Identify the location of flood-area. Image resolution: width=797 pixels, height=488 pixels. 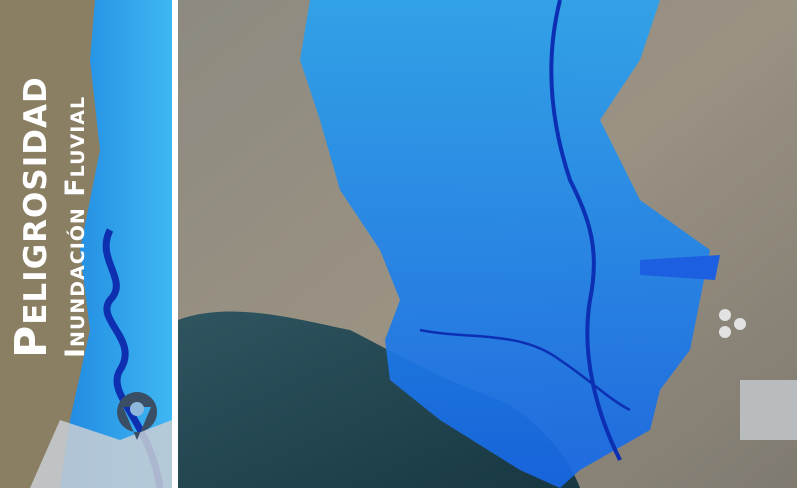
(116, 244).